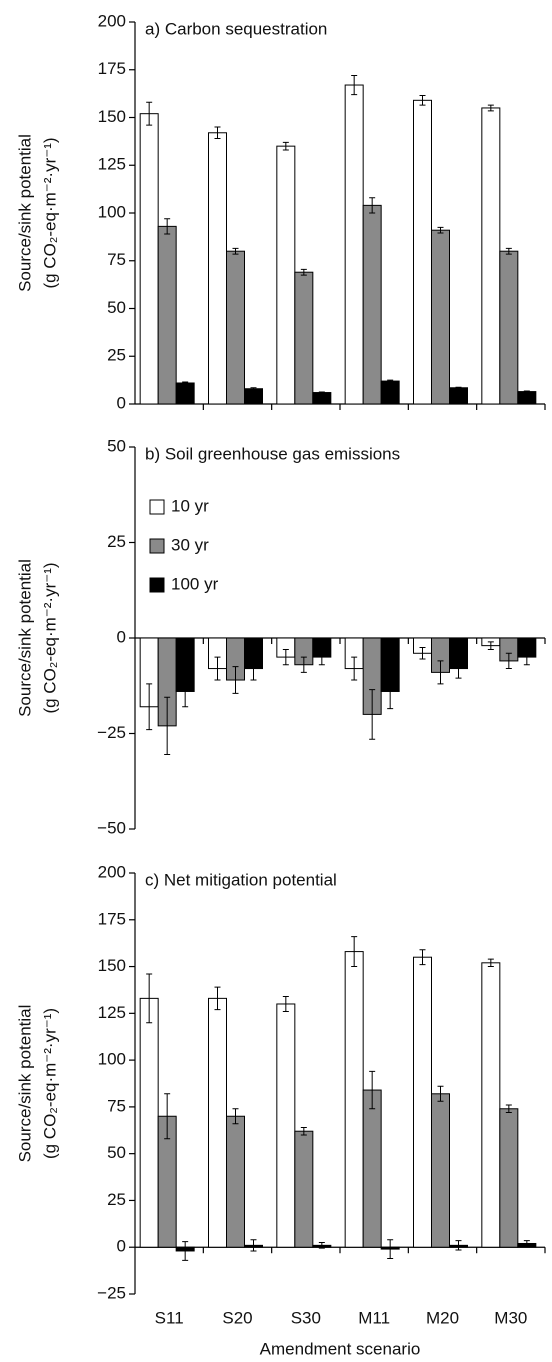  What do you see at coordinates (112, 20) in the screenshot?
I see `y-tick-label: 200` at bounding box center [112, 20].